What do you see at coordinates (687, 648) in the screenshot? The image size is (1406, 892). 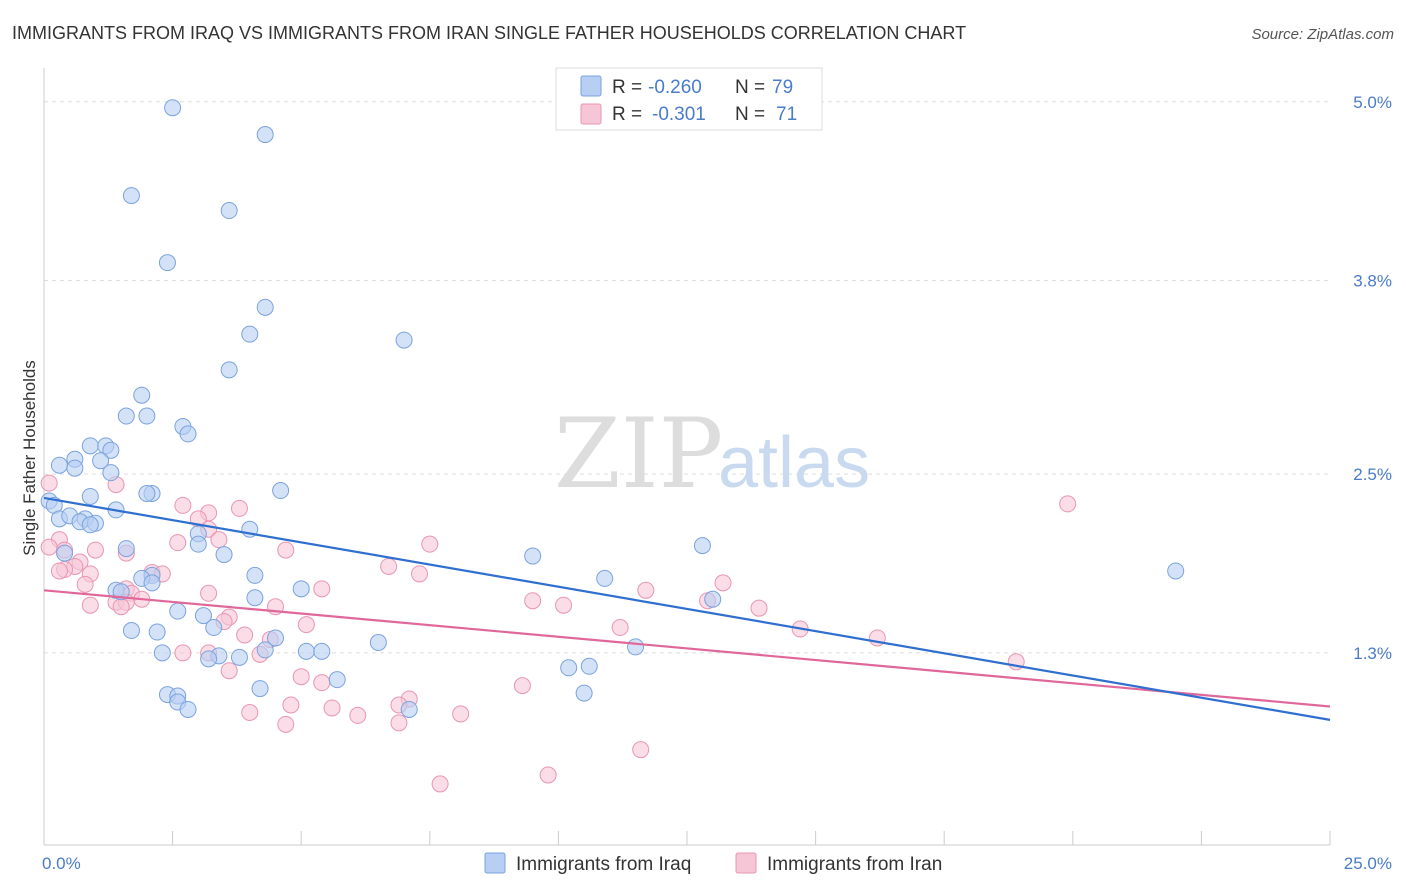 I see `iran-trend-line` at bounding box center [687, 648].